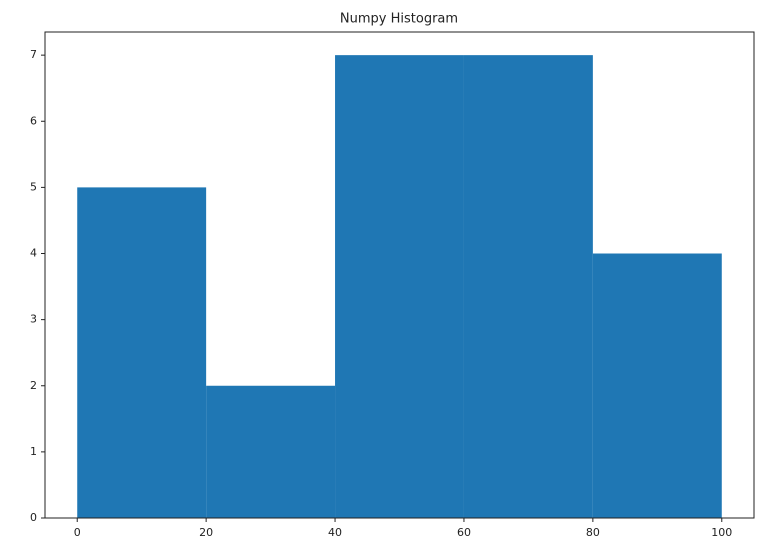 This screenshot has width=768, height=558. I want to click on x-tick-label: 0, so click(77, 532).